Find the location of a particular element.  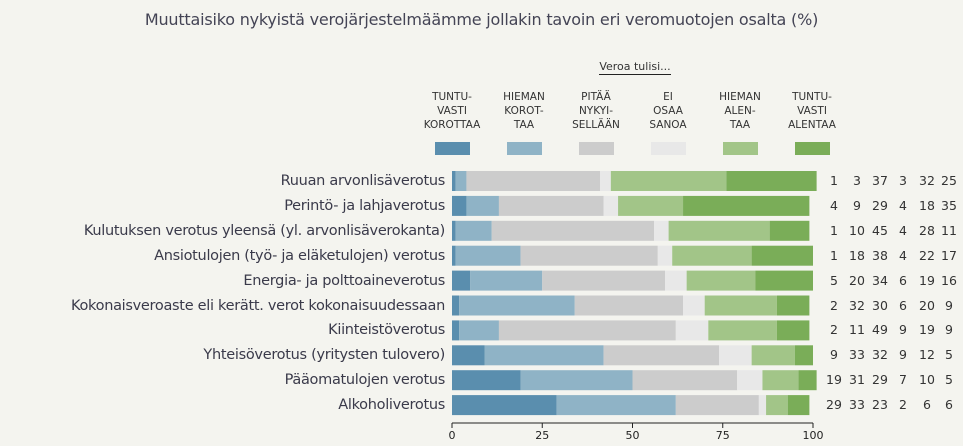

value-cell: 35 is located at coordinates (949, 205).